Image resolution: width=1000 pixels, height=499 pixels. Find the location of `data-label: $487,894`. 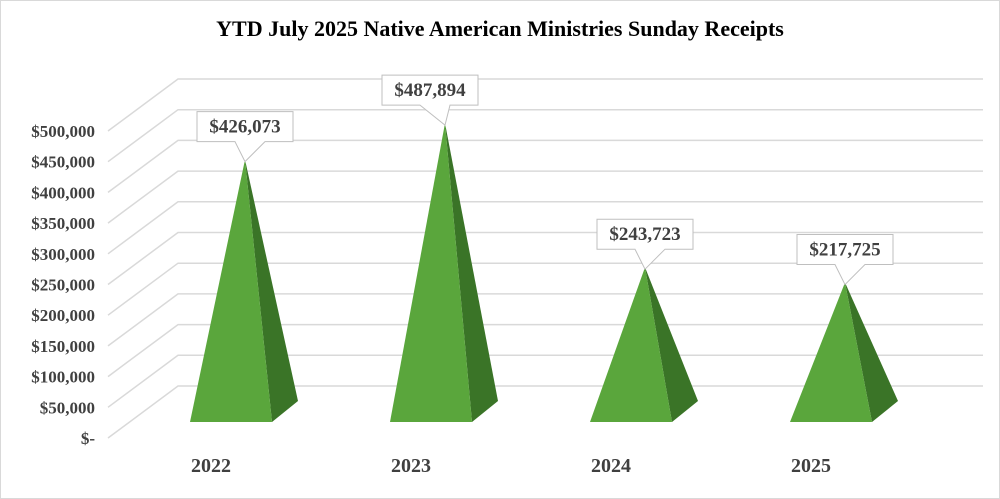

data-label: $487,894 is located at coordinates (430, 90).